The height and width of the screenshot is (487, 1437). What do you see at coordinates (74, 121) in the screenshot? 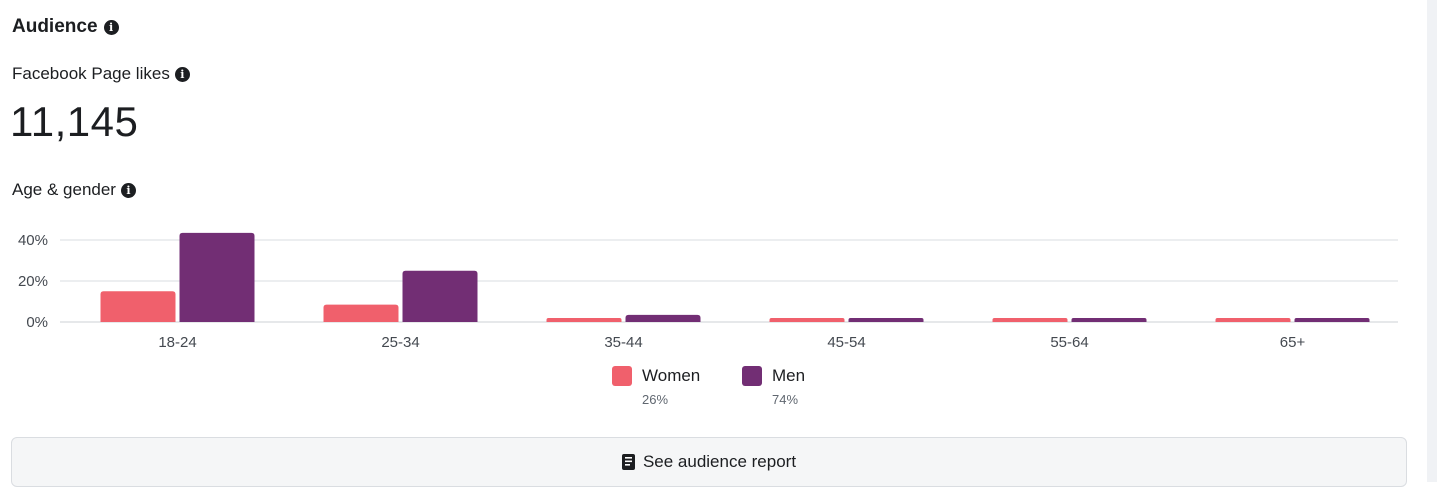
I see `page-likes-count: 11,145` at bounding box center [74, 121].